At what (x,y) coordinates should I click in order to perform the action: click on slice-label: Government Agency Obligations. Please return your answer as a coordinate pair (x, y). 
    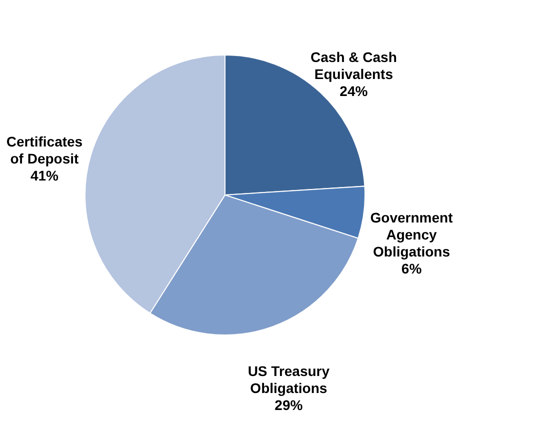
    Looking at the image, I should click on (412, 235).